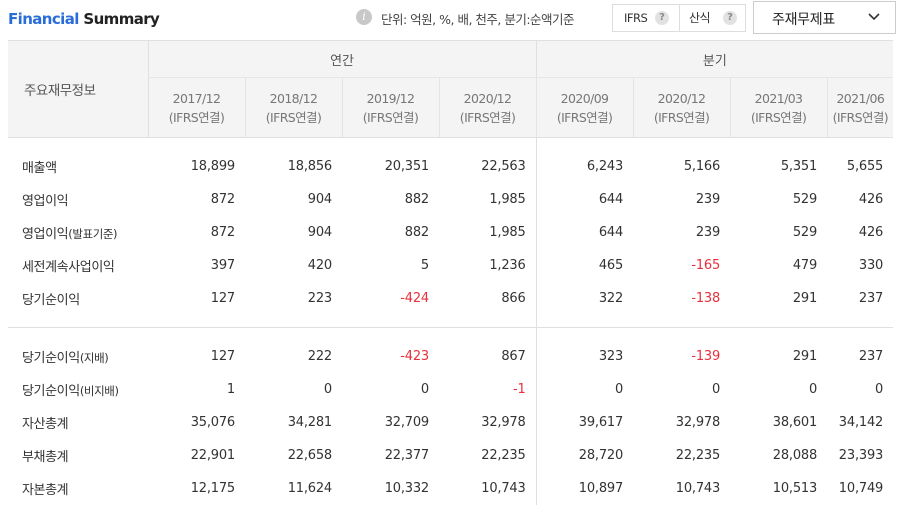 Image resolution: width=901 pixels, height=506 pixels. I want to click on row-label-text: 자본총계, so click(45, 490).